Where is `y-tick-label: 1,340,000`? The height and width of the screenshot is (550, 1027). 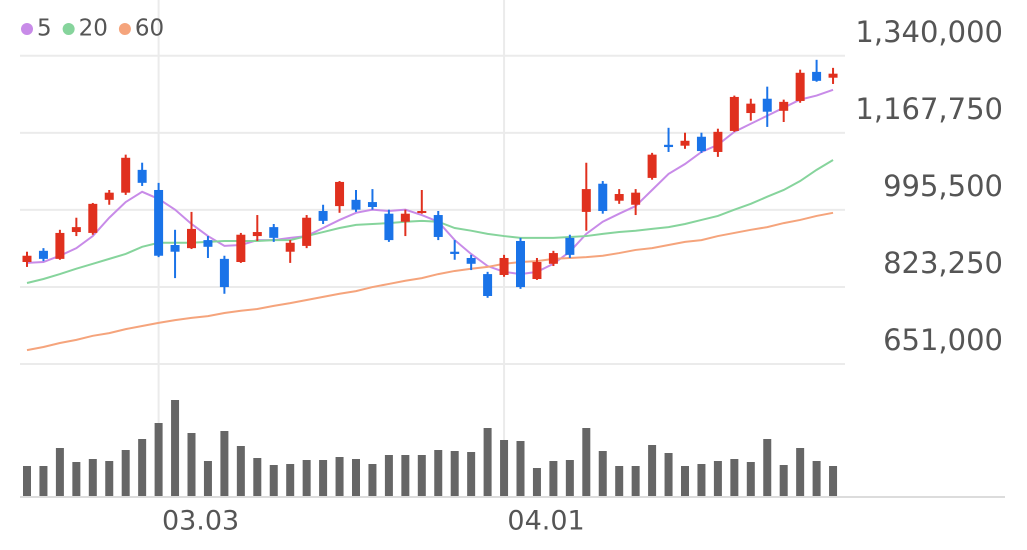
y-tick-label: 1,340,000 is located at coordinates (929, 32).